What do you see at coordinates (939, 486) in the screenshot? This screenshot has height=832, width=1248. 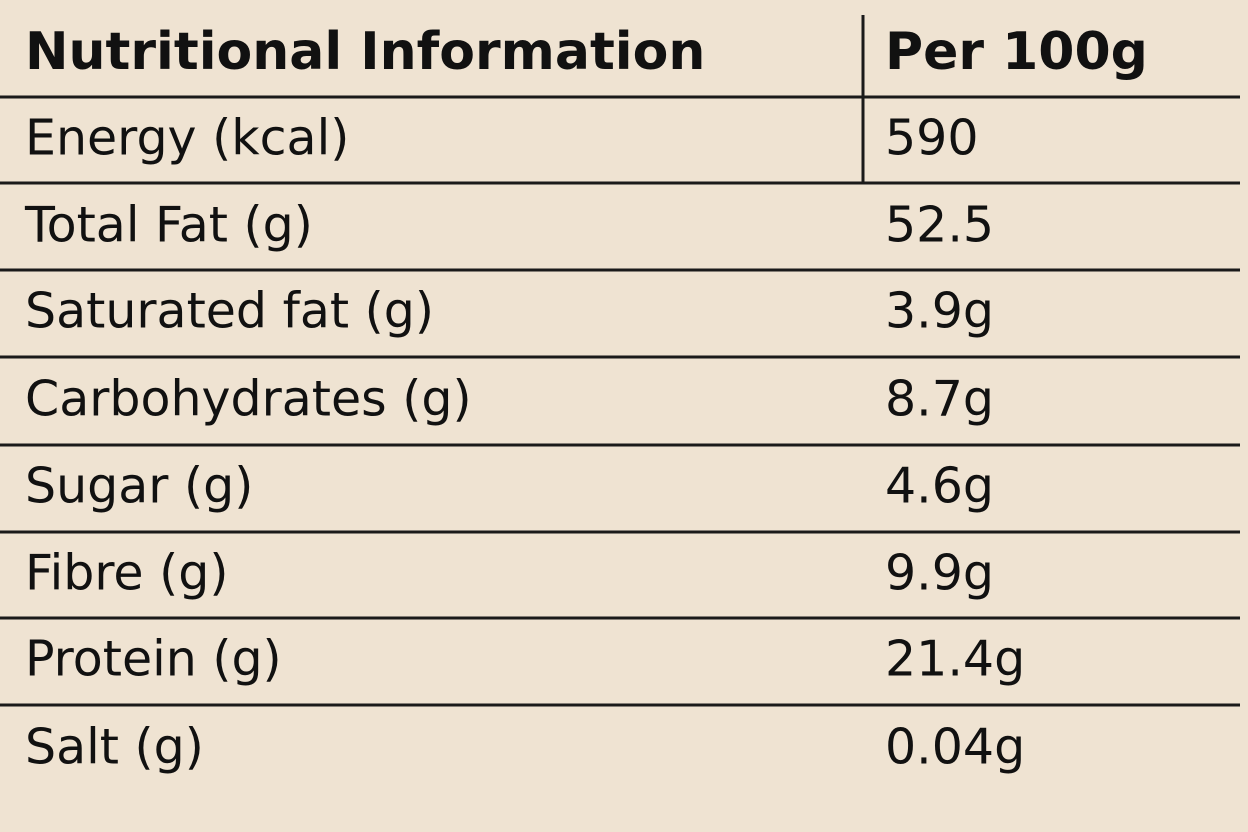 I see `nutrient-value: 4.6g` at bounding box center [939, 486].